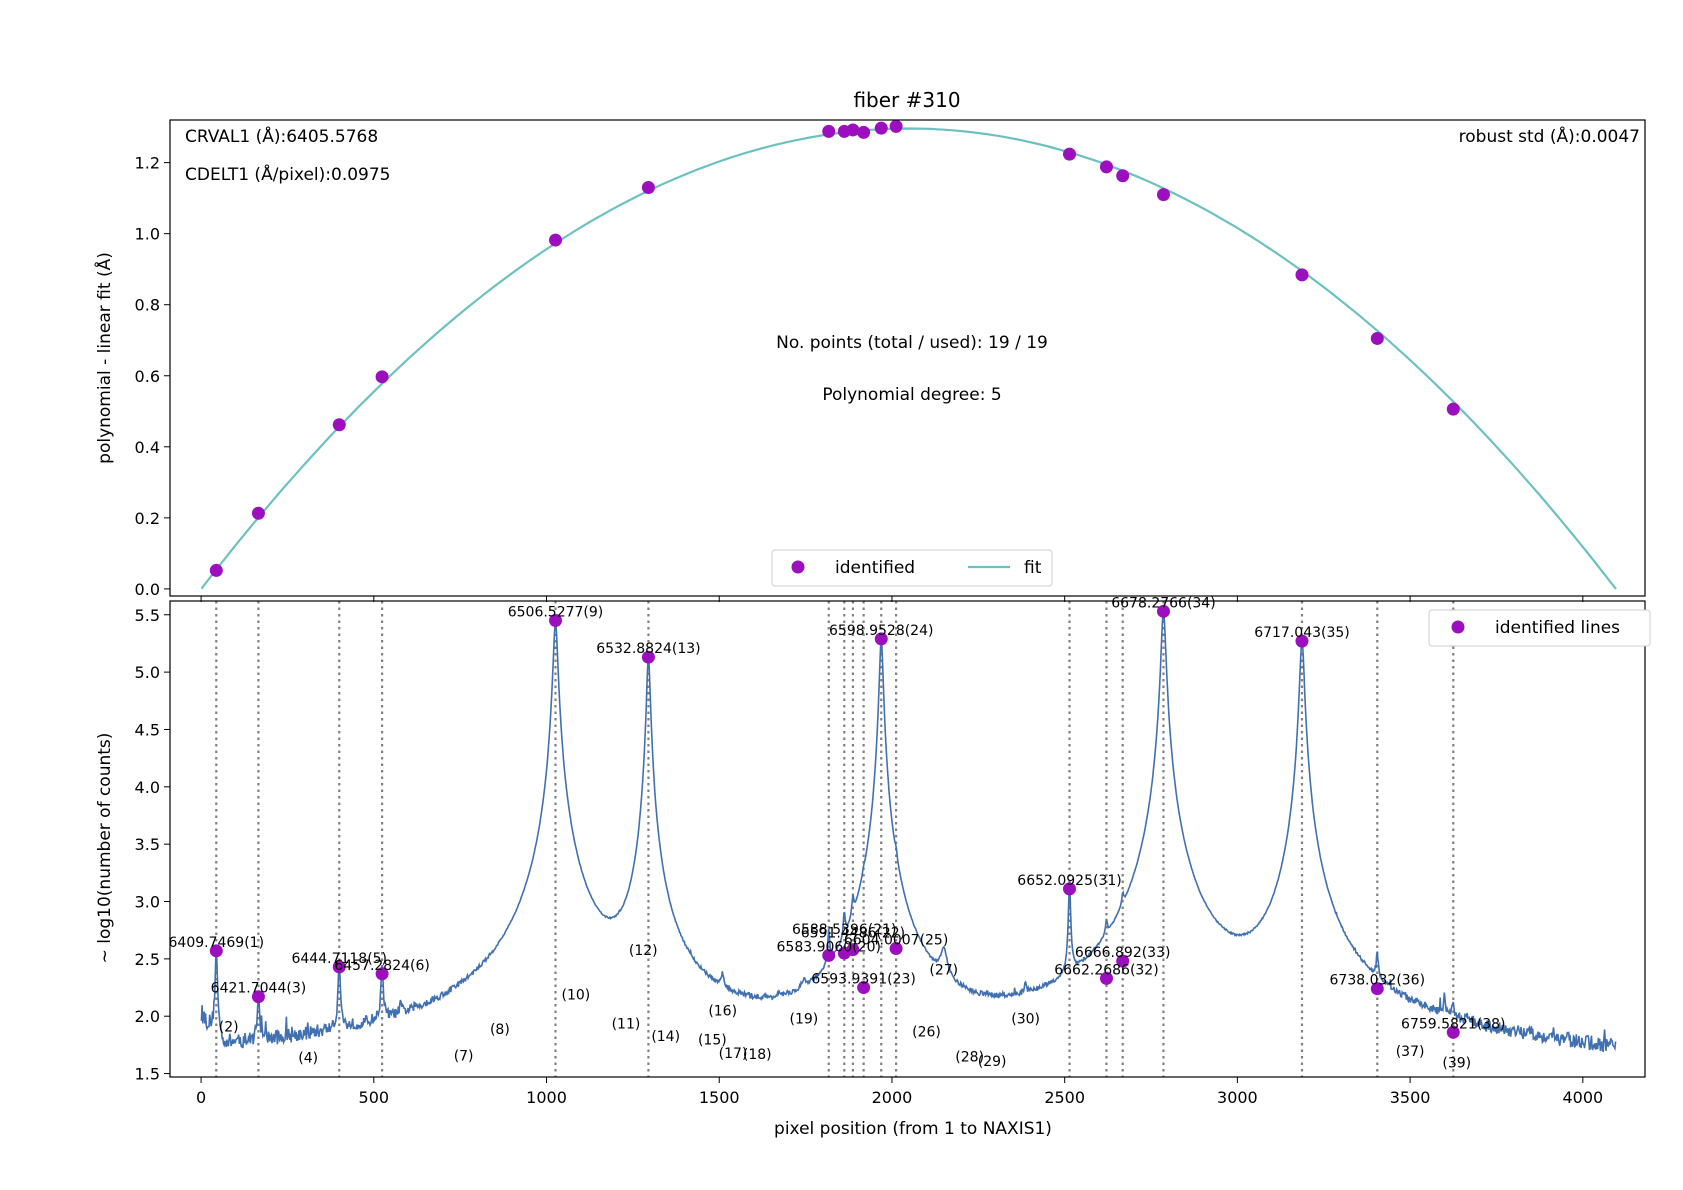 The width and height of the screenshot is (1683, 1190). What do you see at coordinates (892, 1097) in the screenshot?
I see `bottom-x-tick-label: 2000` at bounding box center [892, 1097].